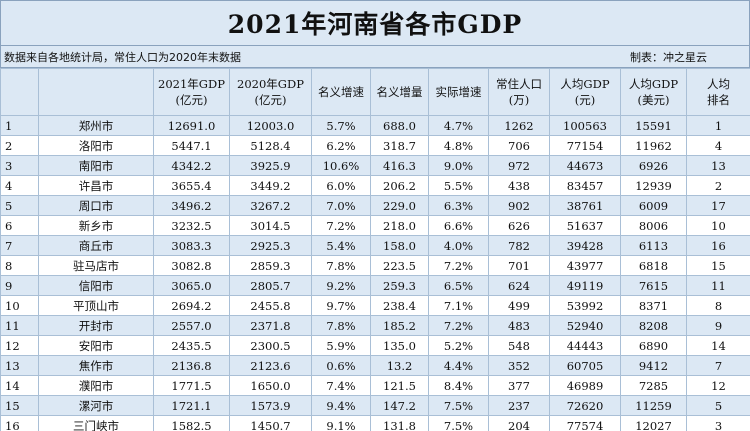 The image size is (750, 431). Describe the element at coordinates (718, 165) in the screenshot. I see `cell-per-capita-rank: 13` at that location.